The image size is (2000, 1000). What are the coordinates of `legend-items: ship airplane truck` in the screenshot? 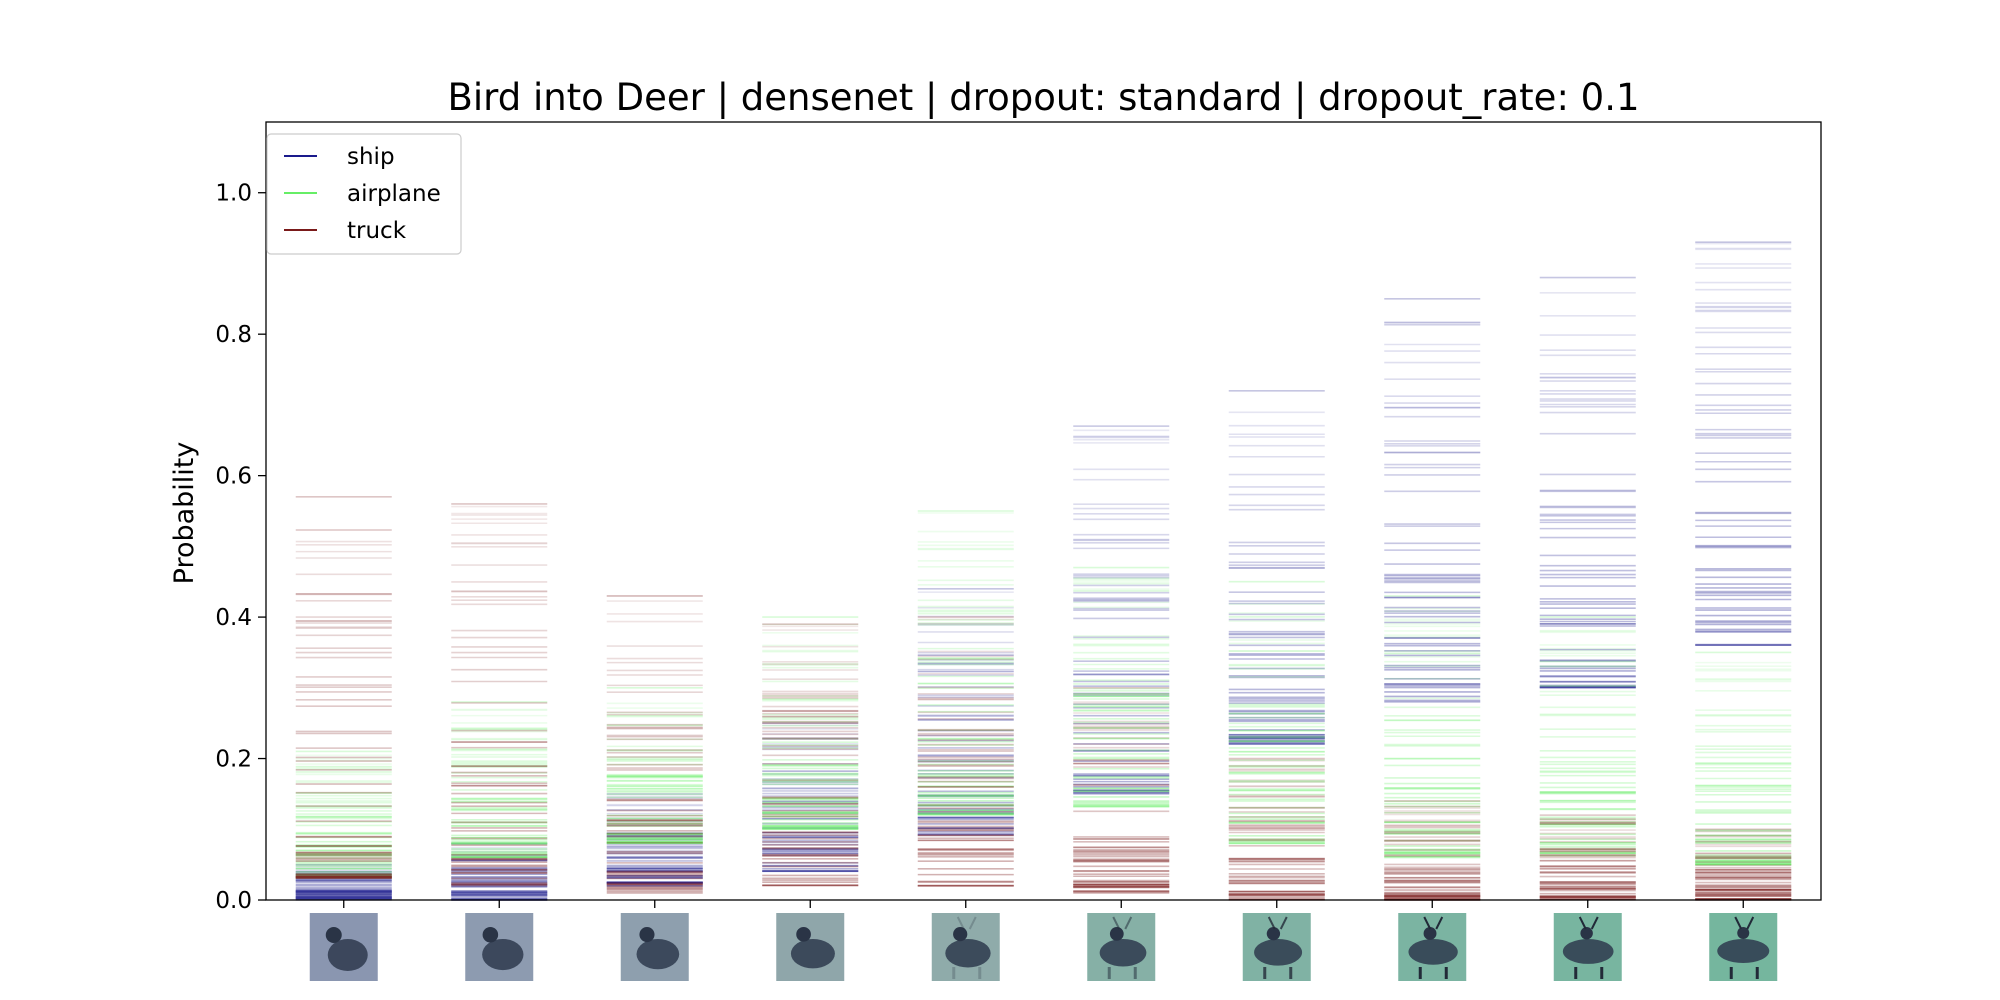 It's located at (362, 194).